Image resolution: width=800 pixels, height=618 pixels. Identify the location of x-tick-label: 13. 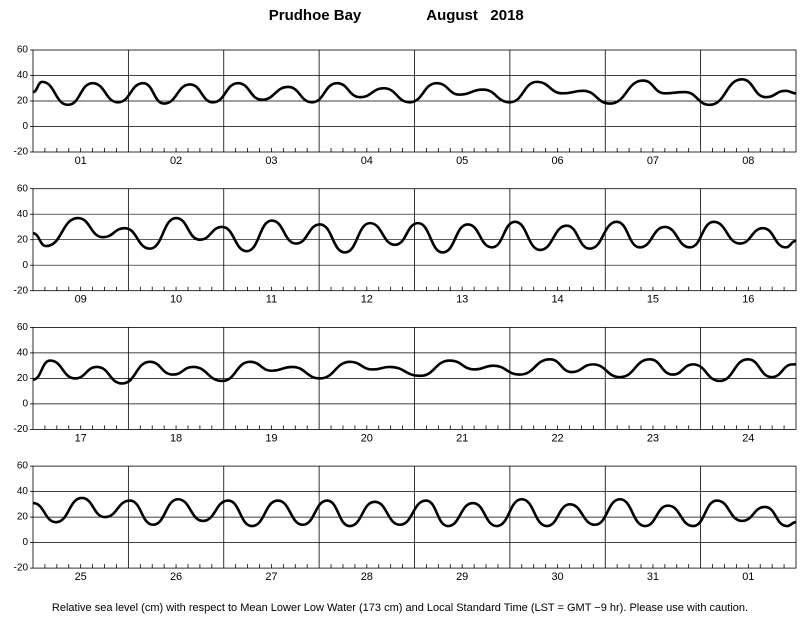
(462, 300).